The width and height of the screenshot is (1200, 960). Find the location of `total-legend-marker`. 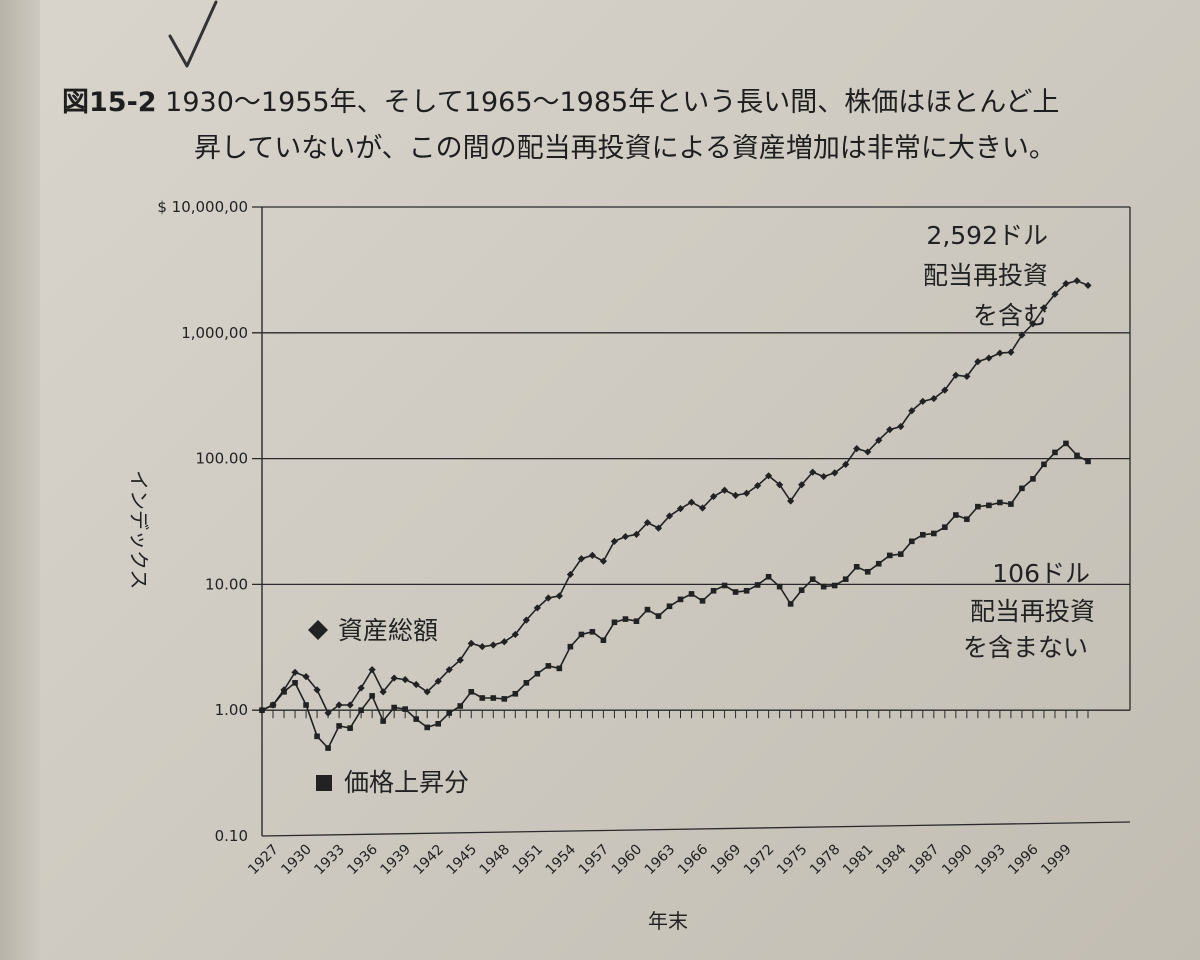

total-legend-marker is located at coordinates (318, 630).